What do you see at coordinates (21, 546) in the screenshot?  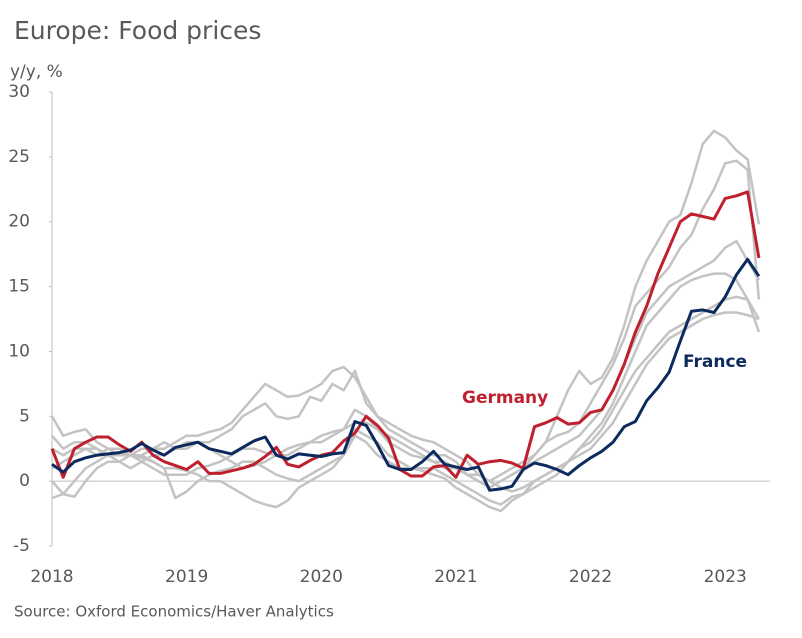 I see `y-tick-label: -5` at bounding box center [21, 546].